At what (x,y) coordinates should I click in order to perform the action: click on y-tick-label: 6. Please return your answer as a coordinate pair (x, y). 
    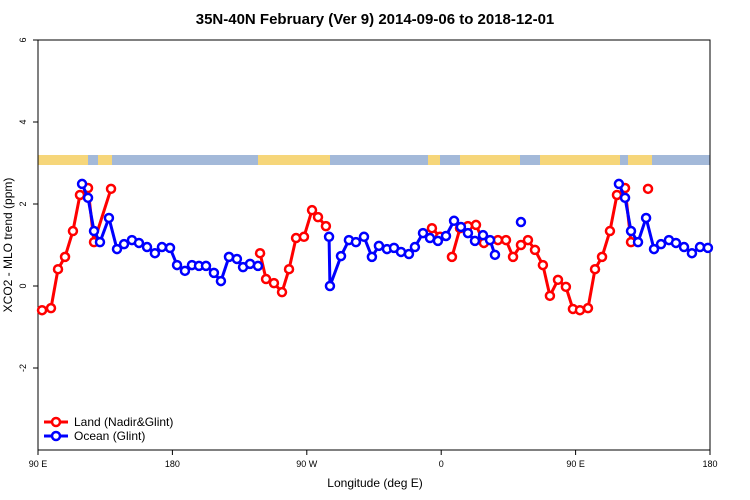
    Looking at the image, I should click on (23, 39).